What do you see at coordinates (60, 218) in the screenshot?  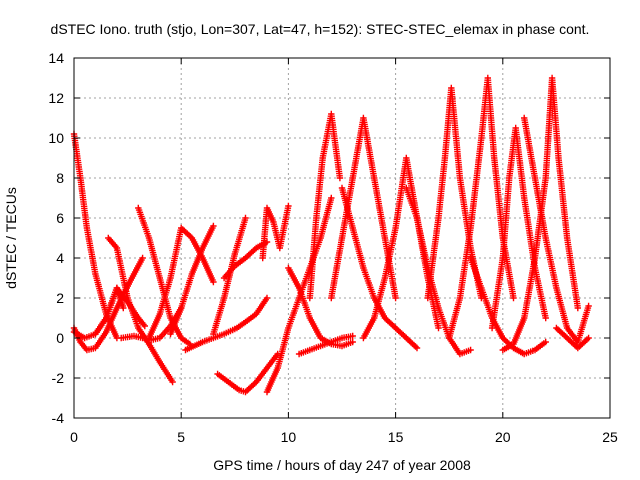 I see `y-tick-label: 6` at bounding box center [60, 218].